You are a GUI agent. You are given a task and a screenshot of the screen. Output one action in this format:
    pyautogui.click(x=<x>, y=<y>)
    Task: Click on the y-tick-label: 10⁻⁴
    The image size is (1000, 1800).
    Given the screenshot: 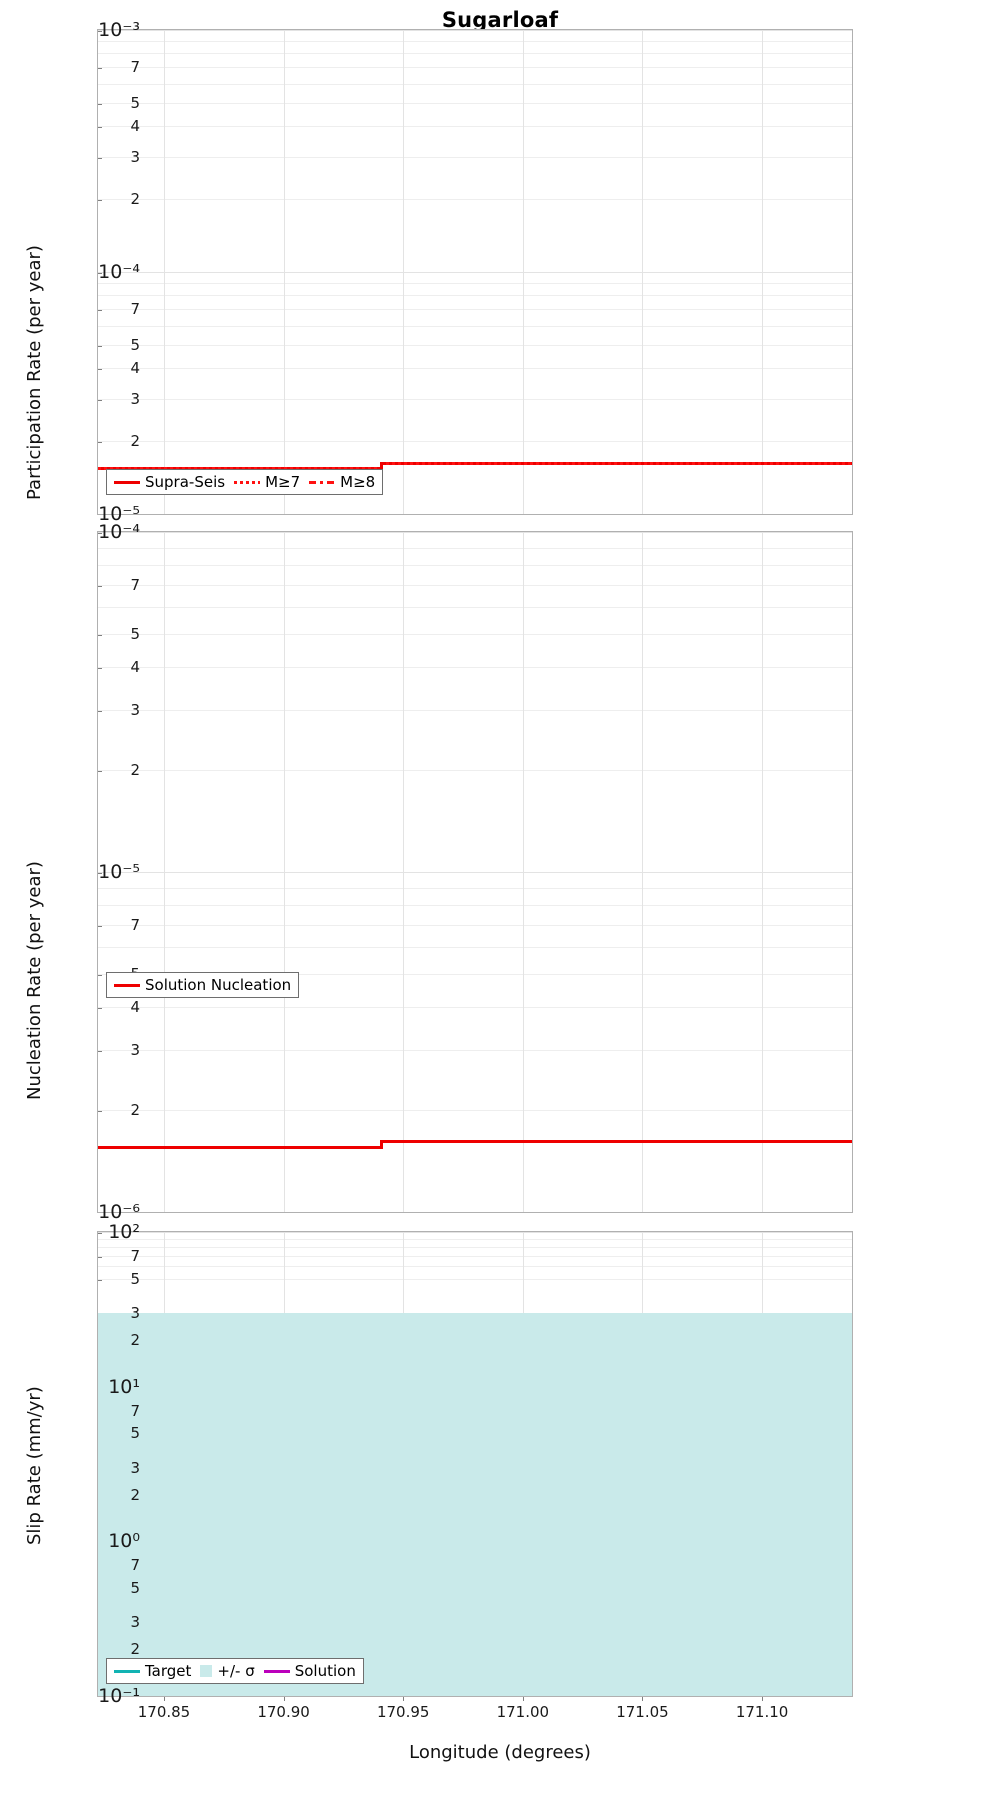 What is the action you would take?
    pyautogui.click(x=119, y=272)
    